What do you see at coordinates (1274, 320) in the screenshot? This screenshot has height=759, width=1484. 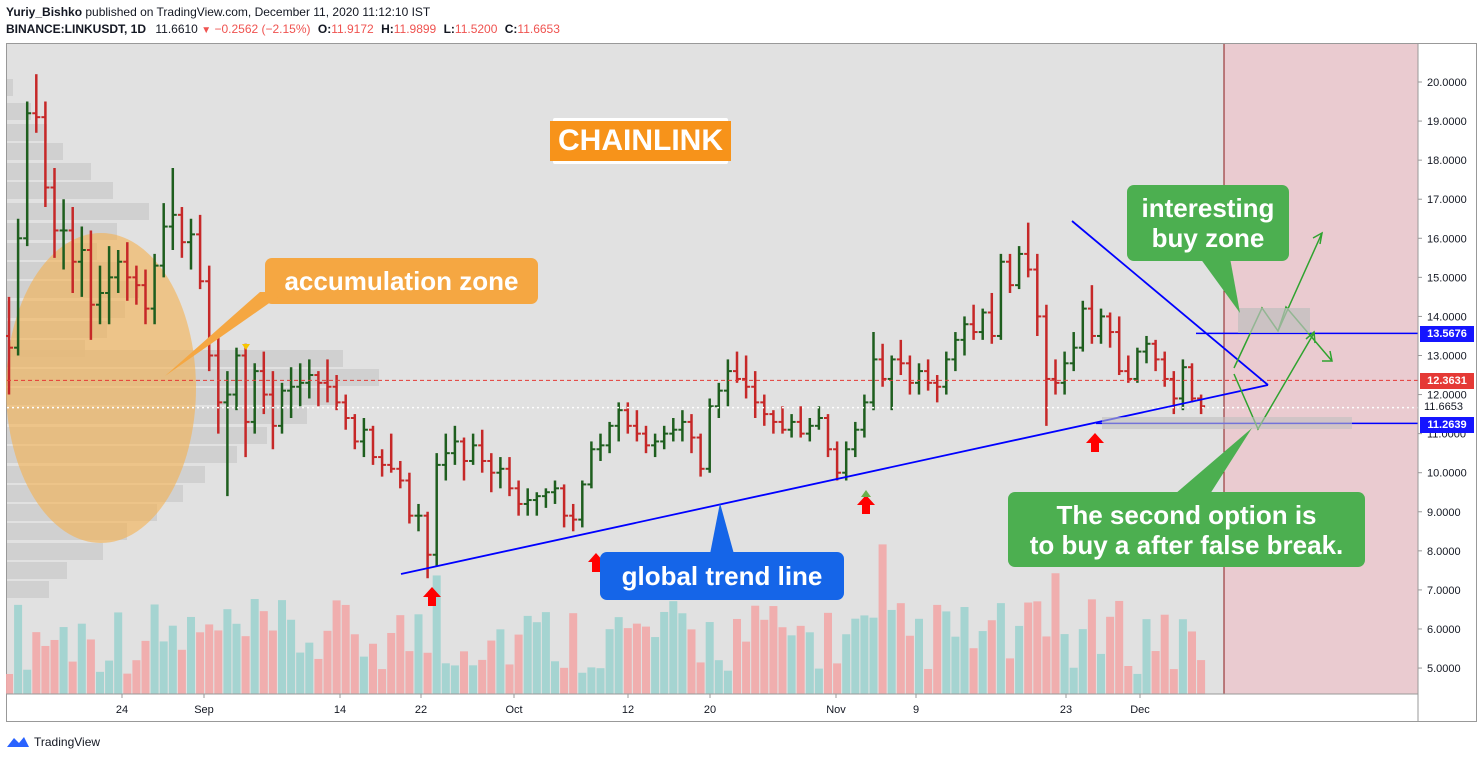 I see `buy-zone-box` at bounding box center [1274, 320].